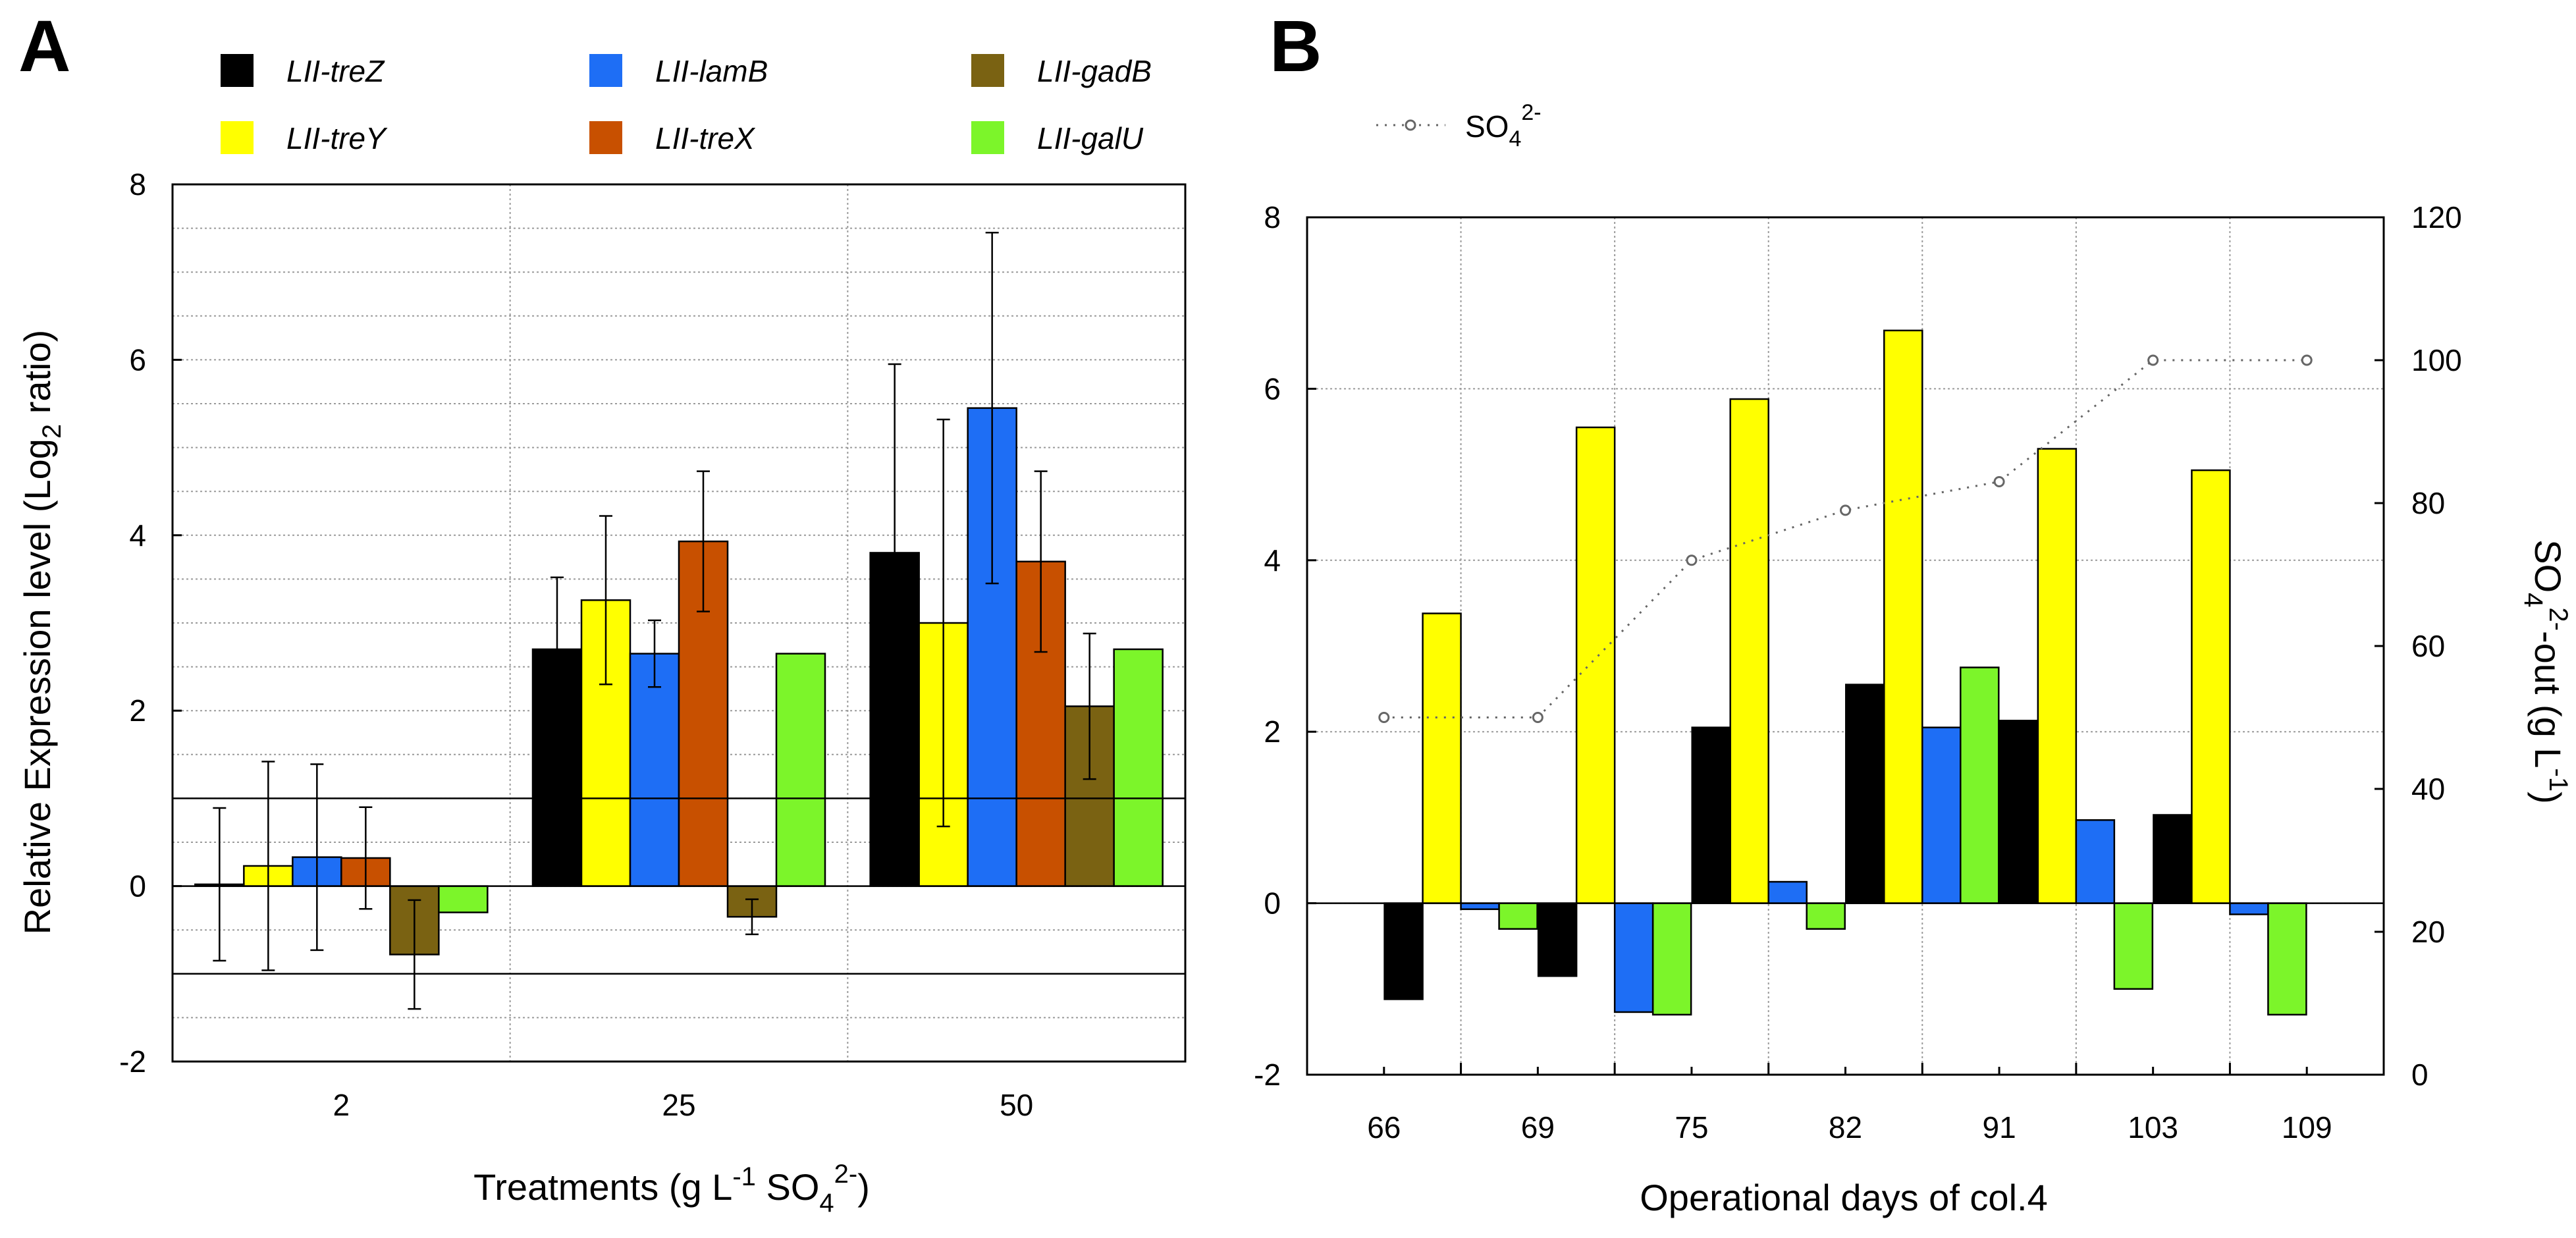 This screenshot has width=2576, height=1238. I want to click on legend-label-lii-trey: LII-treY, so click(337, 138).